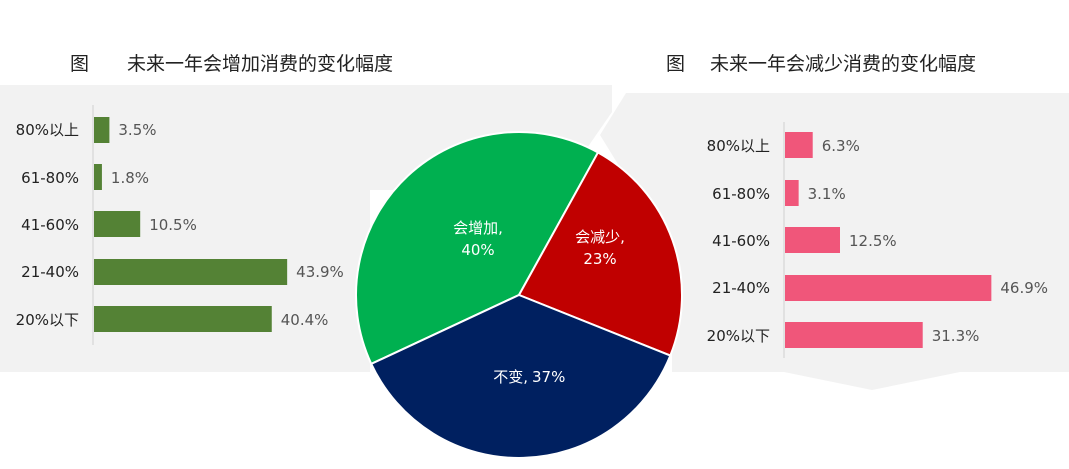 The height and width of the screenshot is (469, 1069). I want to click on right-chart-title: 图 未来一年会减少消费的变化幅度, so click(821, 64).